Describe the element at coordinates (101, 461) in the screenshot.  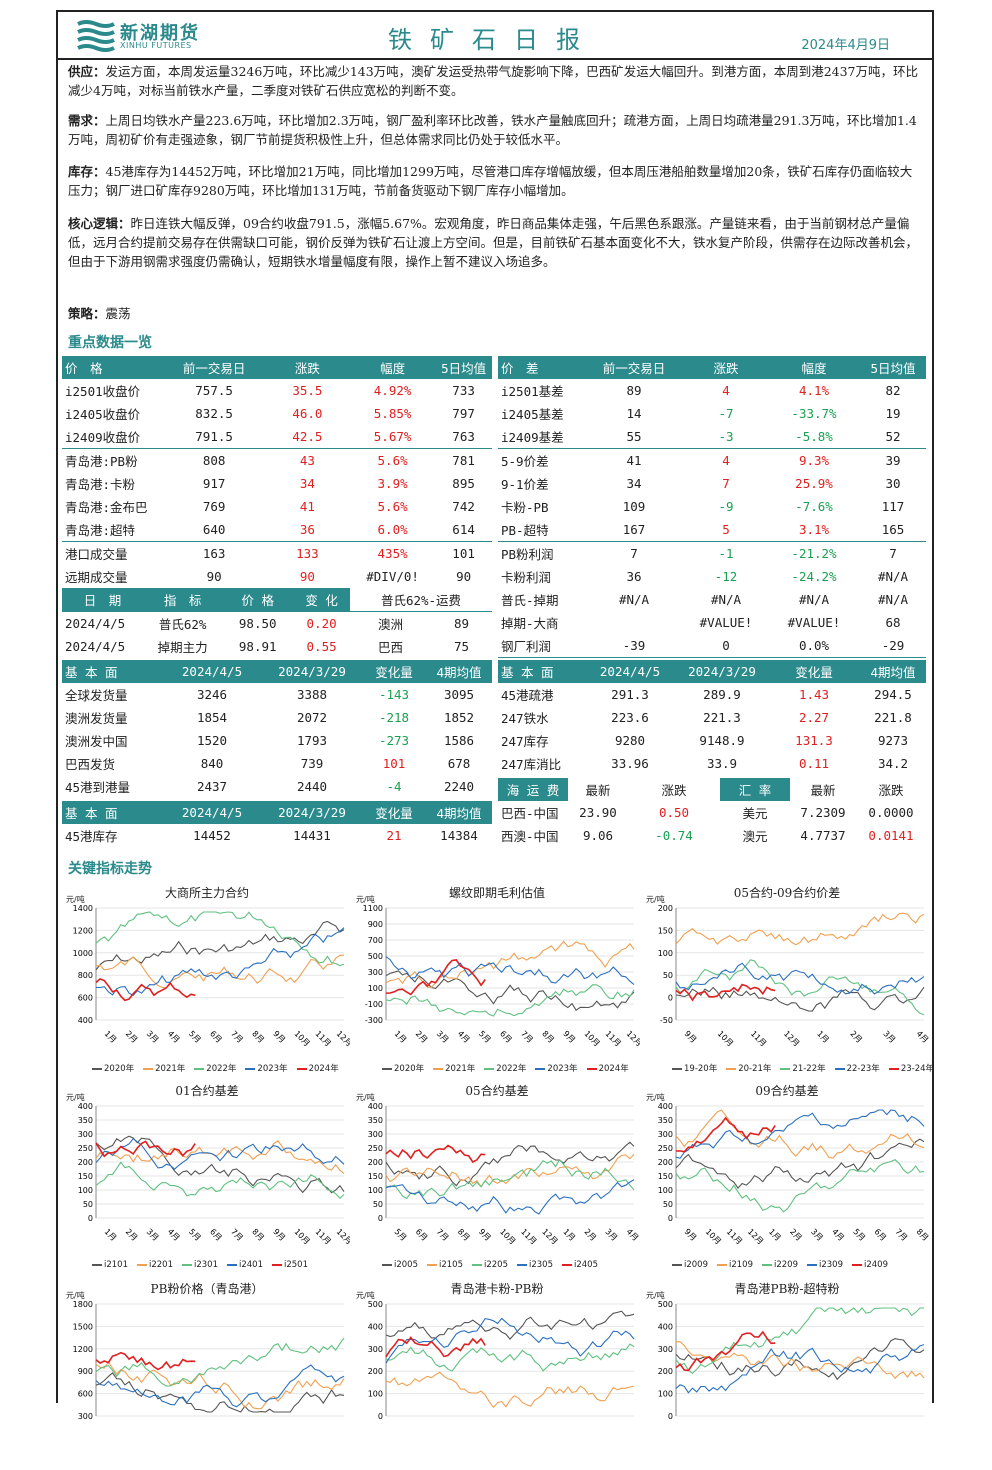
I see `row-label: 青岛港:PB粉` at that location.